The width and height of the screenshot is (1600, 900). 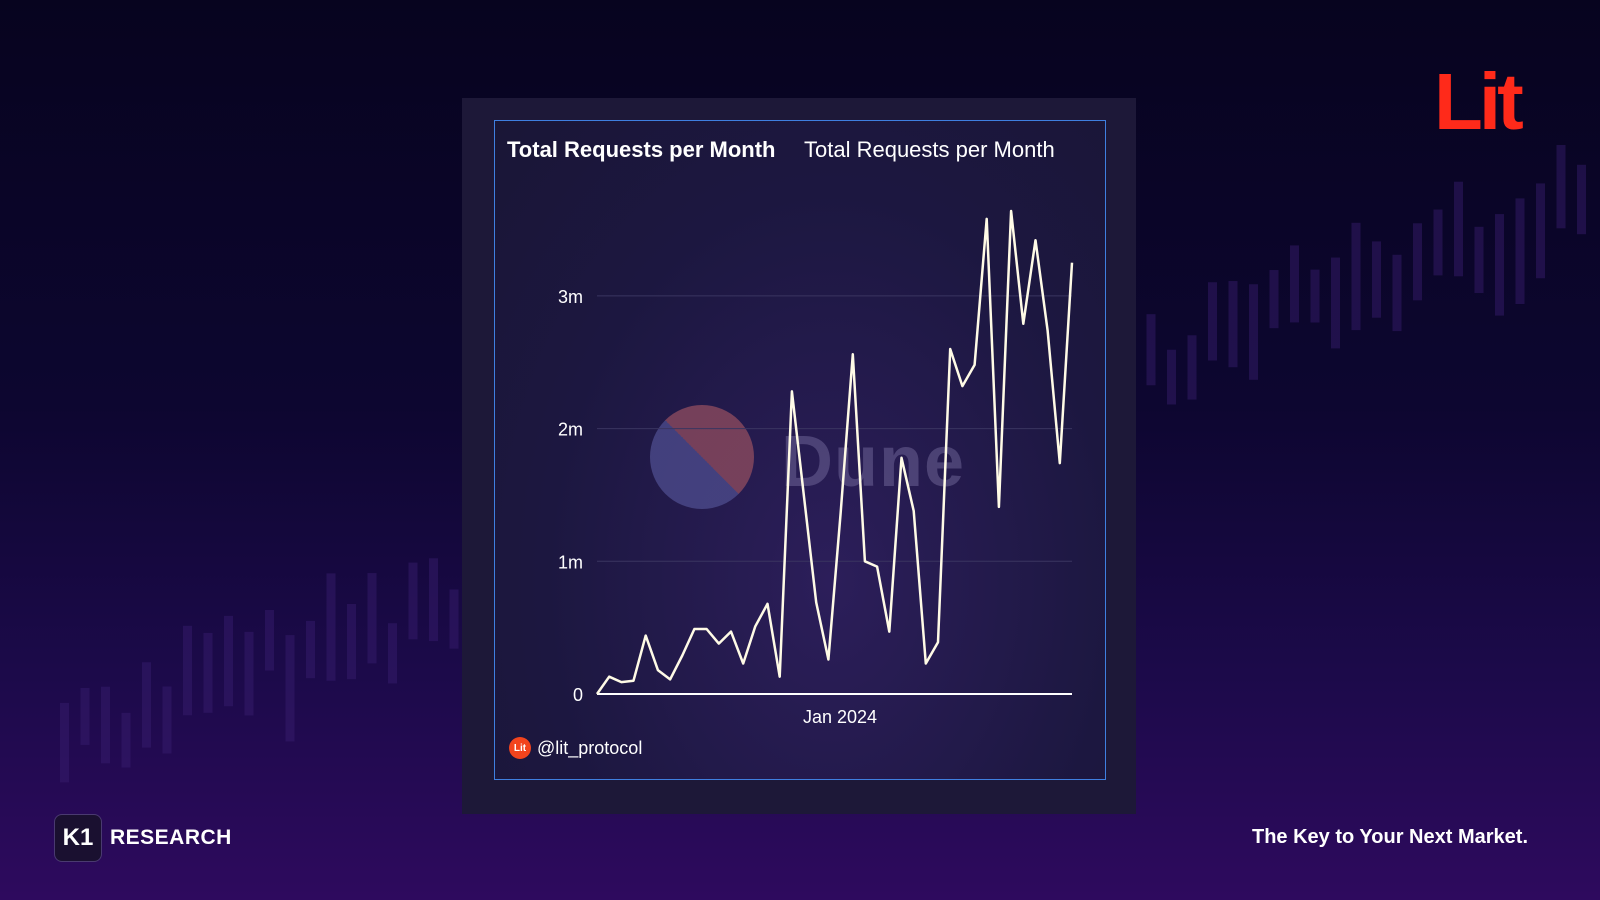 What do you see at coordinates (171, 837) in the screenshot?
I see `k1-research-label: RESEARCH` at bounding box center [171, 837].